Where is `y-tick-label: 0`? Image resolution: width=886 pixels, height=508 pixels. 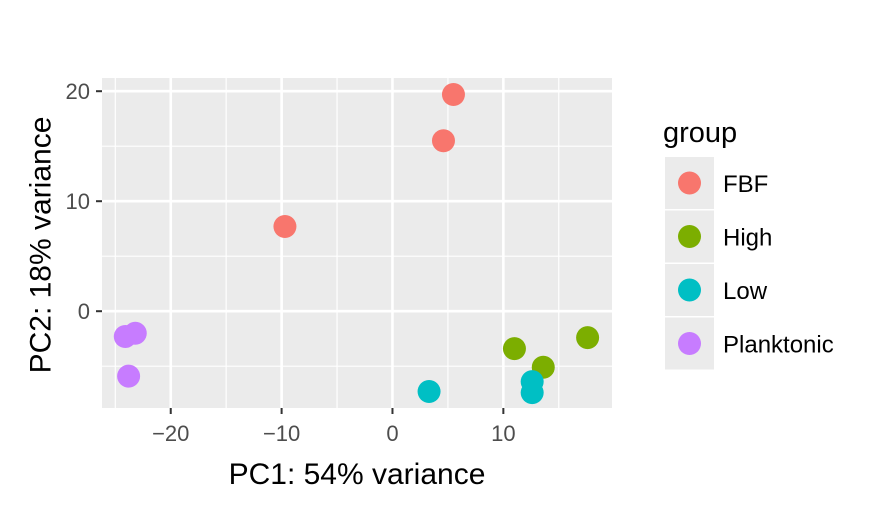 y-tick-label: 0 is located at coordinates (84, 311).